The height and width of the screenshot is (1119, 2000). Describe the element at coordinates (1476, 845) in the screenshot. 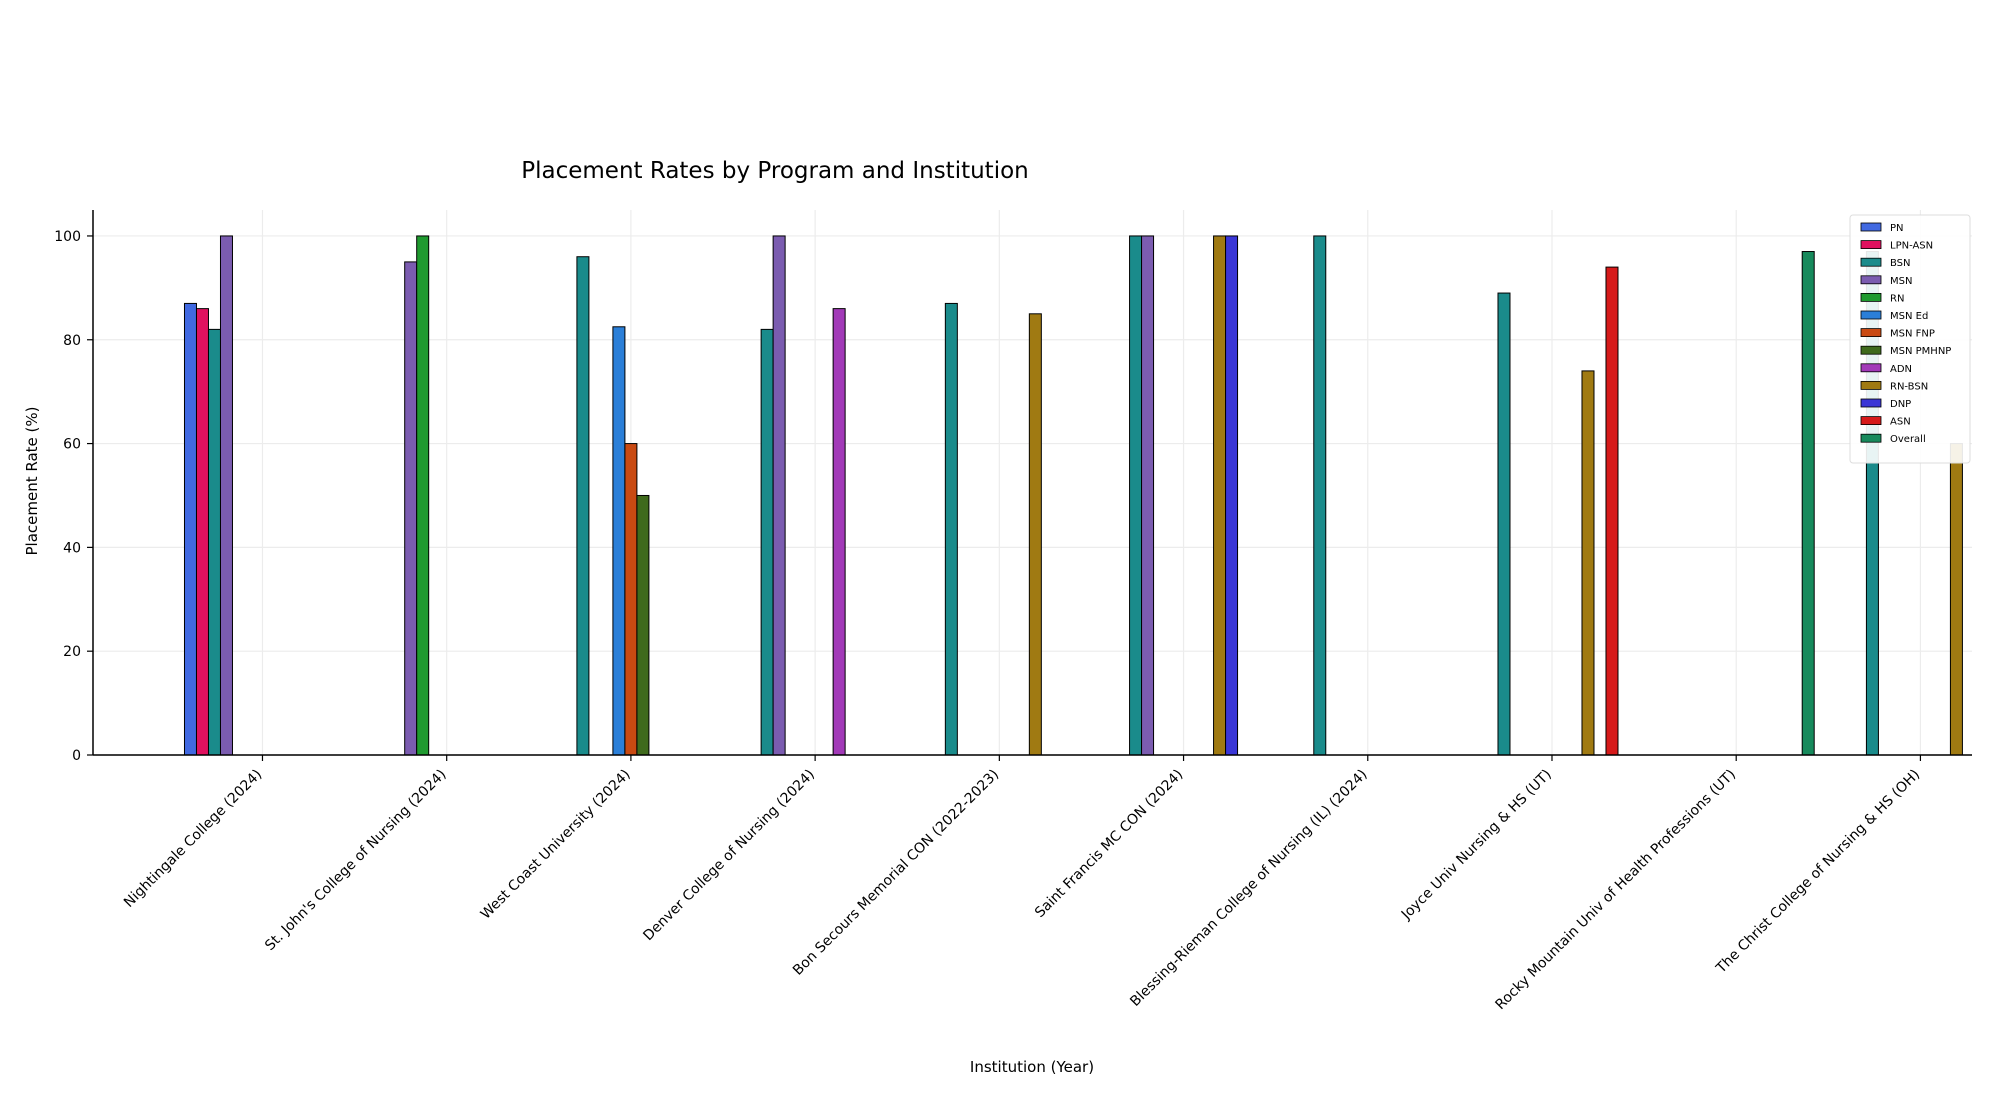

I see `x-tick-label: Joyce Univ Nursing & HS (UT)` at that location.